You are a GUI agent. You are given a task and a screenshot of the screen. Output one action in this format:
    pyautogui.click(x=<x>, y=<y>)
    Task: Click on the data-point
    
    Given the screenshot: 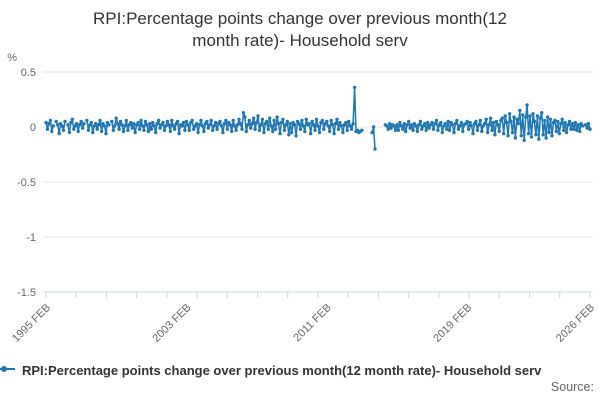 What is the action you would take?
    pyautogui.click(x=375, y=149)
    